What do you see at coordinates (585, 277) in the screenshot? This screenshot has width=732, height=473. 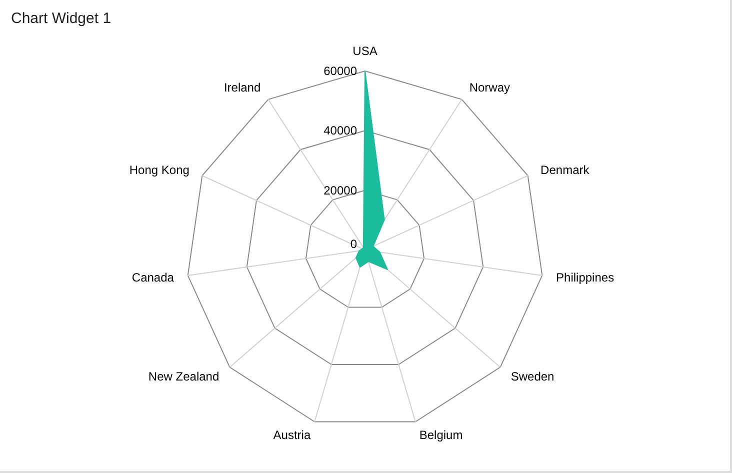 I see `spoke-label: Philippines` at bounding box center [585, 277].